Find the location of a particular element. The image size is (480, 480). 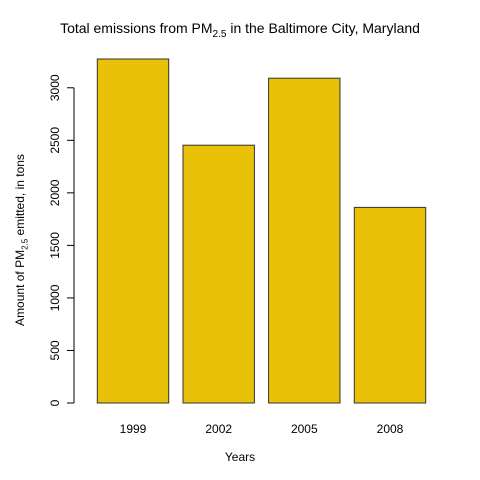

y-tick-label: 0 is located at coordinates (55, 402).